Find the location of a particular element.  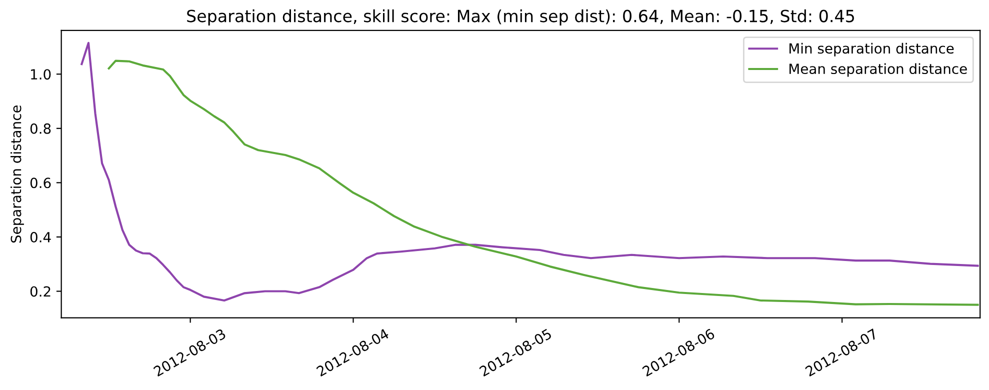

y-tick-label: 0.4 is located at coordinates (40, 237).